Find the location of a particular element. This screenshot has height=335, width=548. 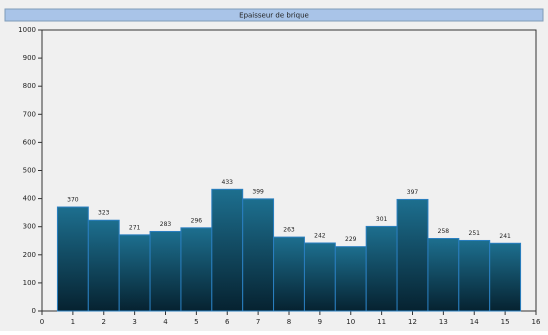

value-label: 271 is located at coordinates (135, 227).